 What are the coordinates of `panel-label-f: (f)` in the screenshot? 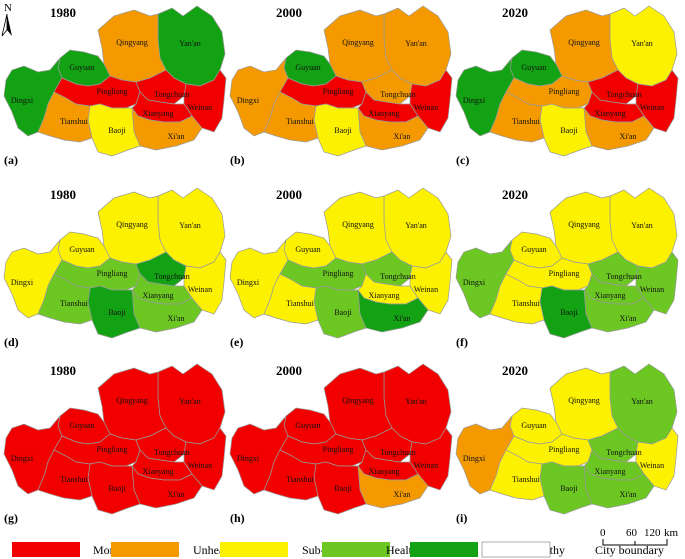 It's located at (462, 342).